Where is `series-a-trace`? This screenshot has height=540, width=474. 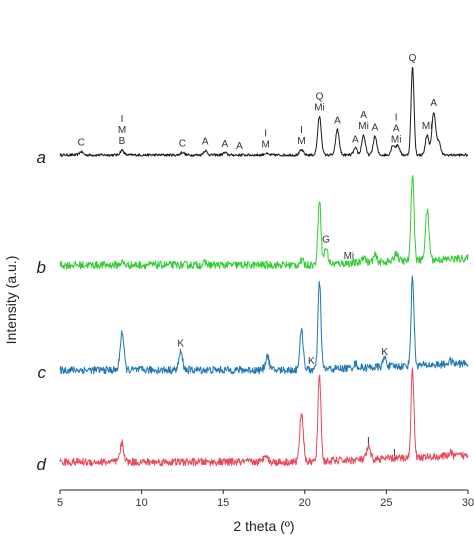
series-a-trace is located at coordinates (264, 112).